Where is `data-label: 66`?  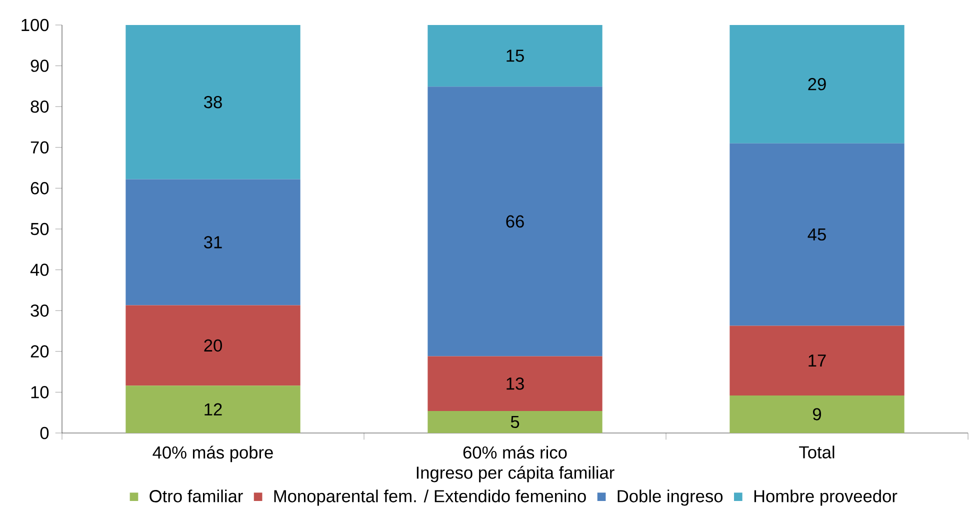
data-label: 66 is located at coordinates (515, 221).